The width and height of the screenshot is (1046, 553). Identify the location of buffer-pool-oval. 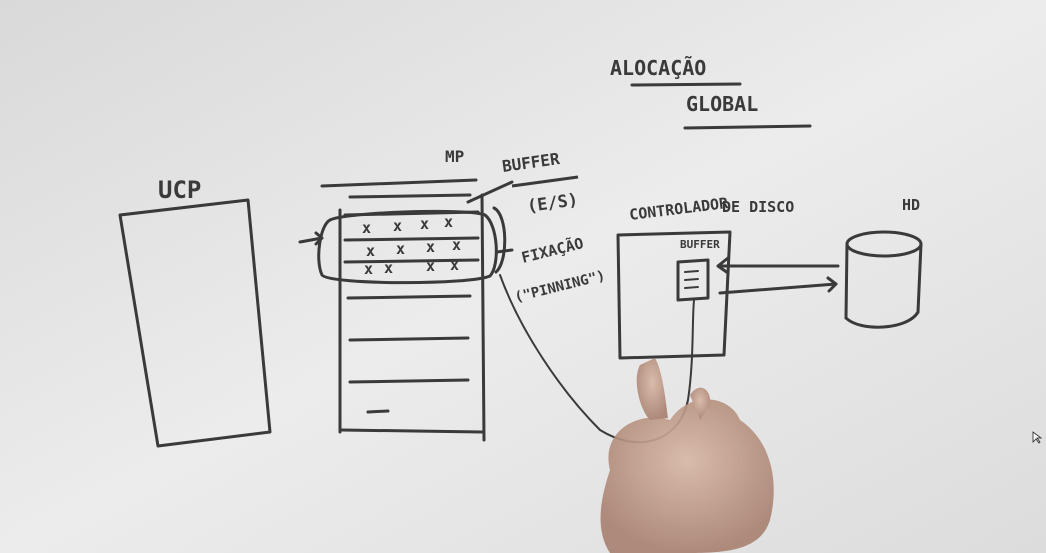
(407, 247).